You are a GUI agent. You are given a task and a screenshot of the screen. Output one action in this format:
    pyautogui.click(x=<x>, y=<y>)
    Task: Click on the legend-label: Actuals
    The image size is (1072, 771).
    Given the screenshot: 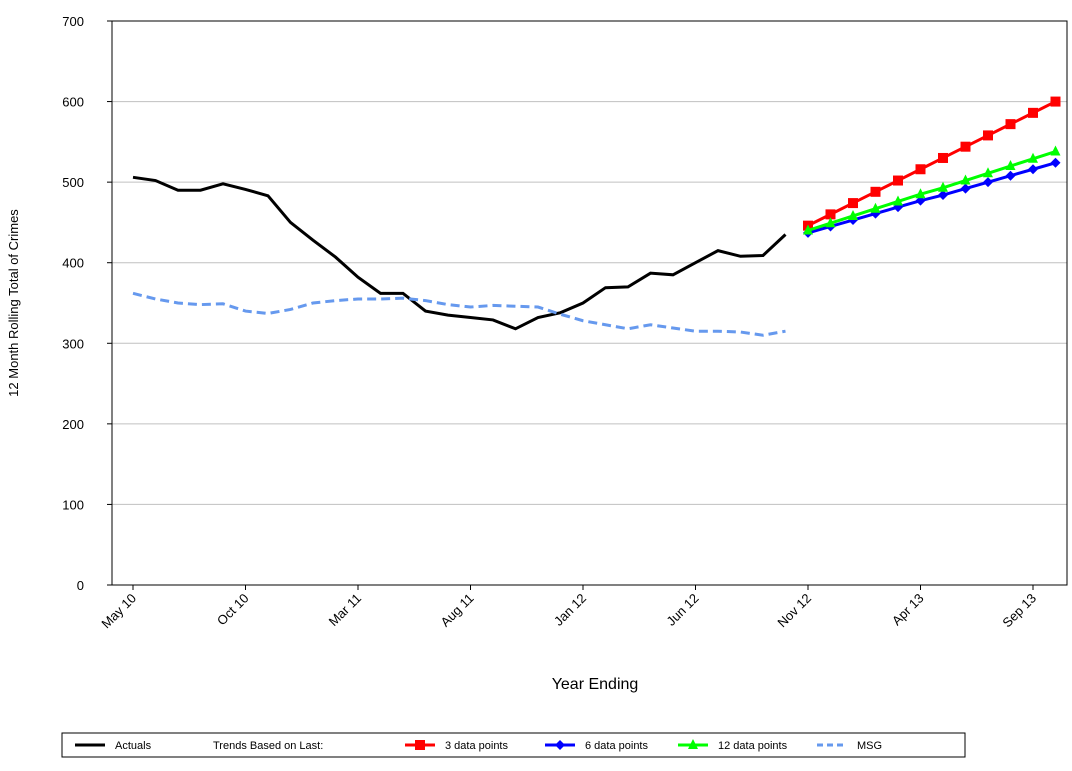 What is the action you would take?
    pyautogui.click(x=133, y=746)
    